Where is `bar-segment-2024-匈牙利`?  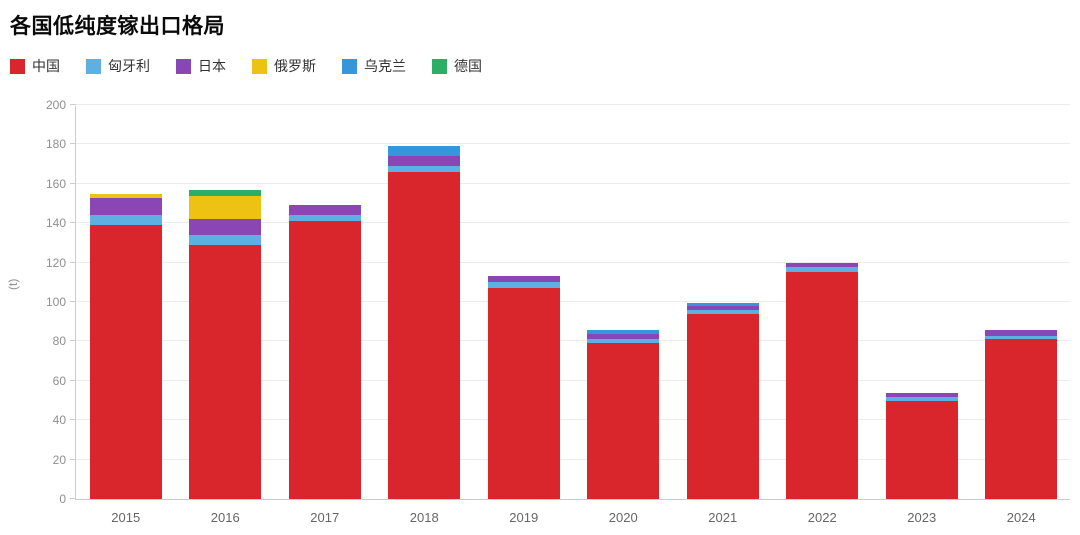
bar-segment-2024-匈牙利 is located at coordinates (1021, 337).